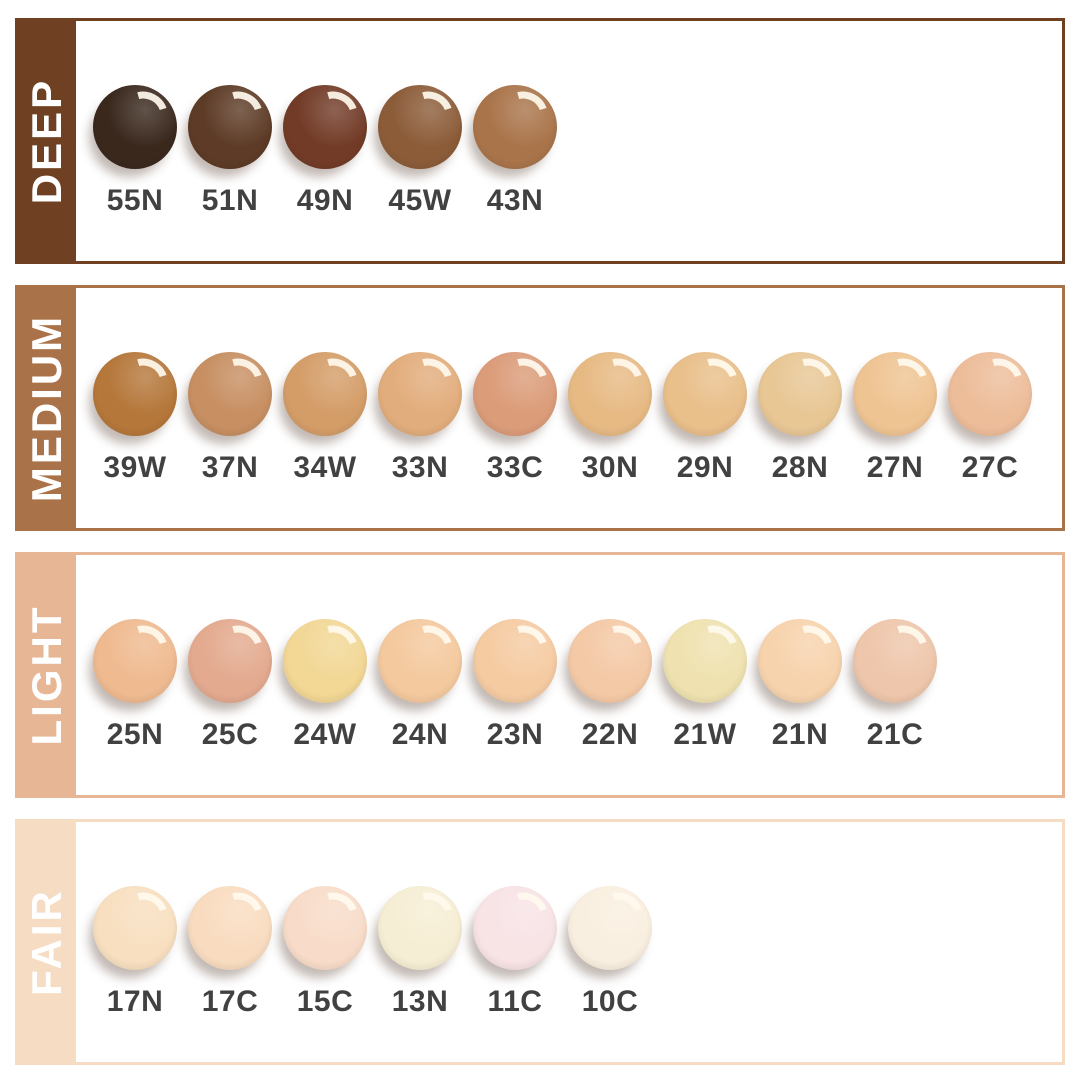 Image resolution: width=1080 pixels, height=1080 pixels. I want to click on swatch-15C: 15C, so click(325, 951).